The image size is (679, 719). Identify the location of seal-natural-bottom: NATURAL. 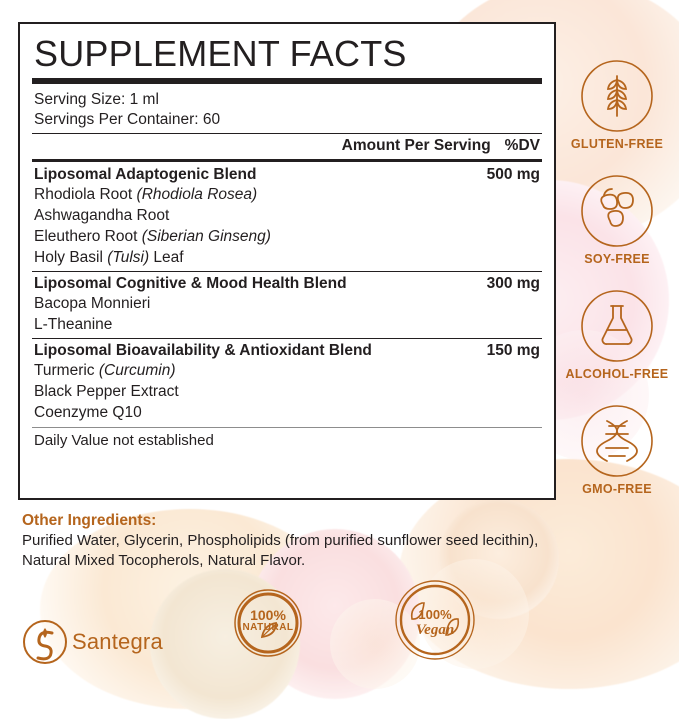
(268, 627).